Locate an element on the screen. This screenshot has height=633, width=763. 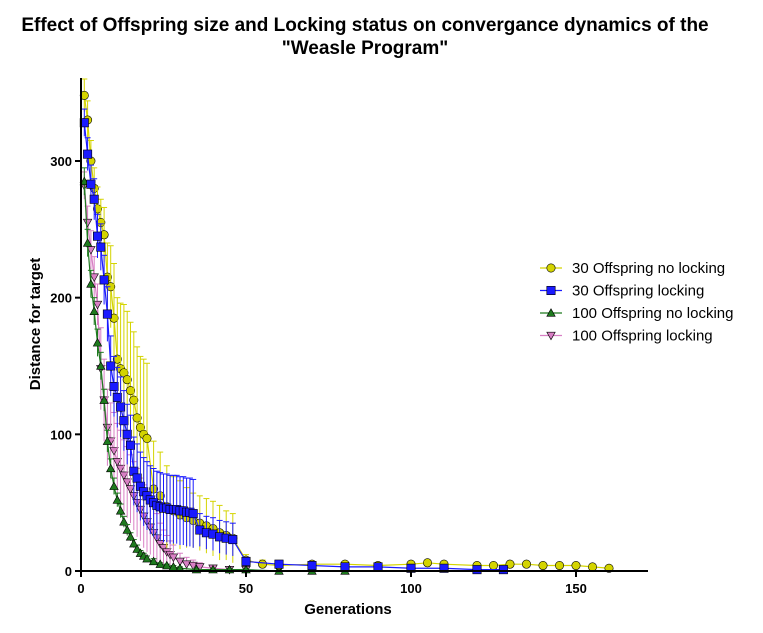
y-ticks: 0 100 200 300 is located at coordinates (65, 366).